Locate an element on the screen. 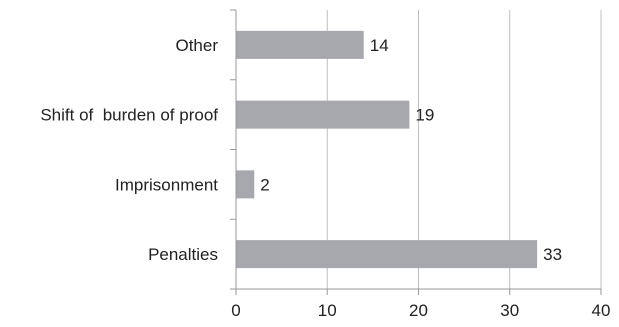 The width and height of the screenshot is (619, 327). category-label: Imprisonment is located at coordinates (166, 184).